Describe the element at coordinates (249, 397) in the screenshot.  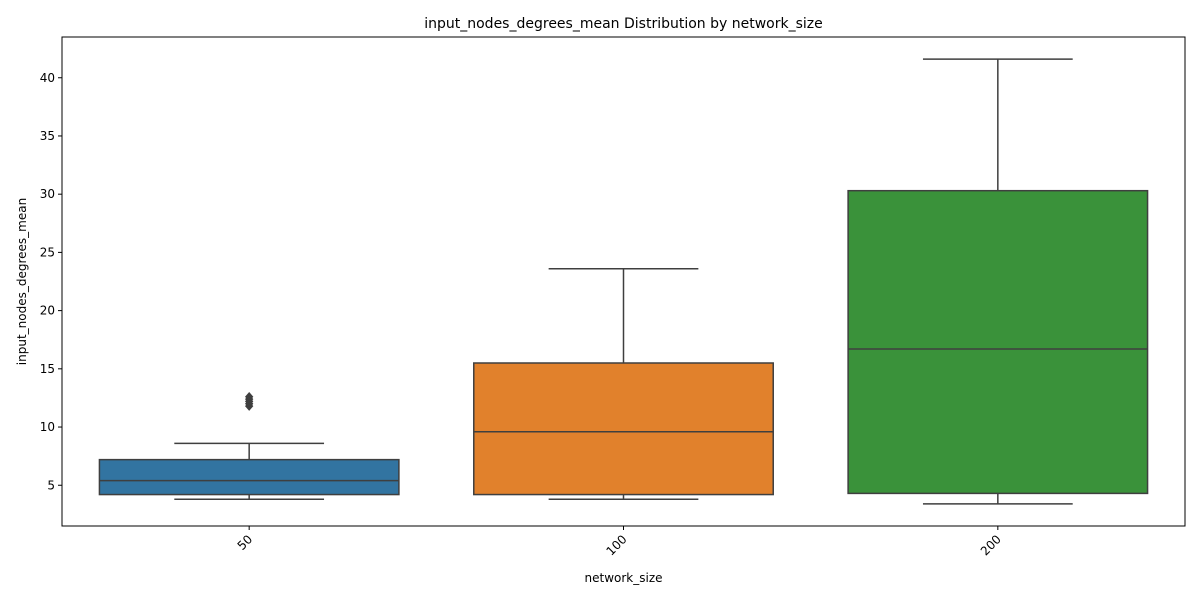
I see `outlier-point` at that location.